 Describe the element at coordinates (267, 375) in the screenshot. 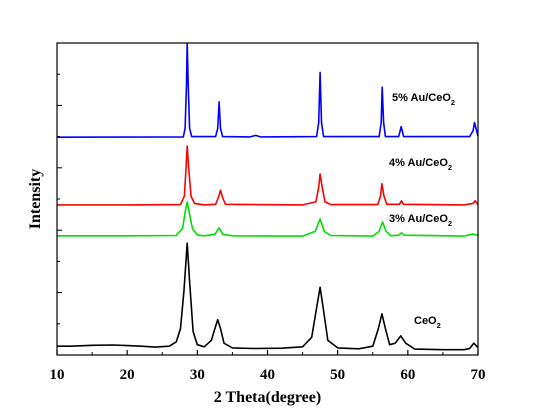

I see `x-tick-label: 40` at that location.